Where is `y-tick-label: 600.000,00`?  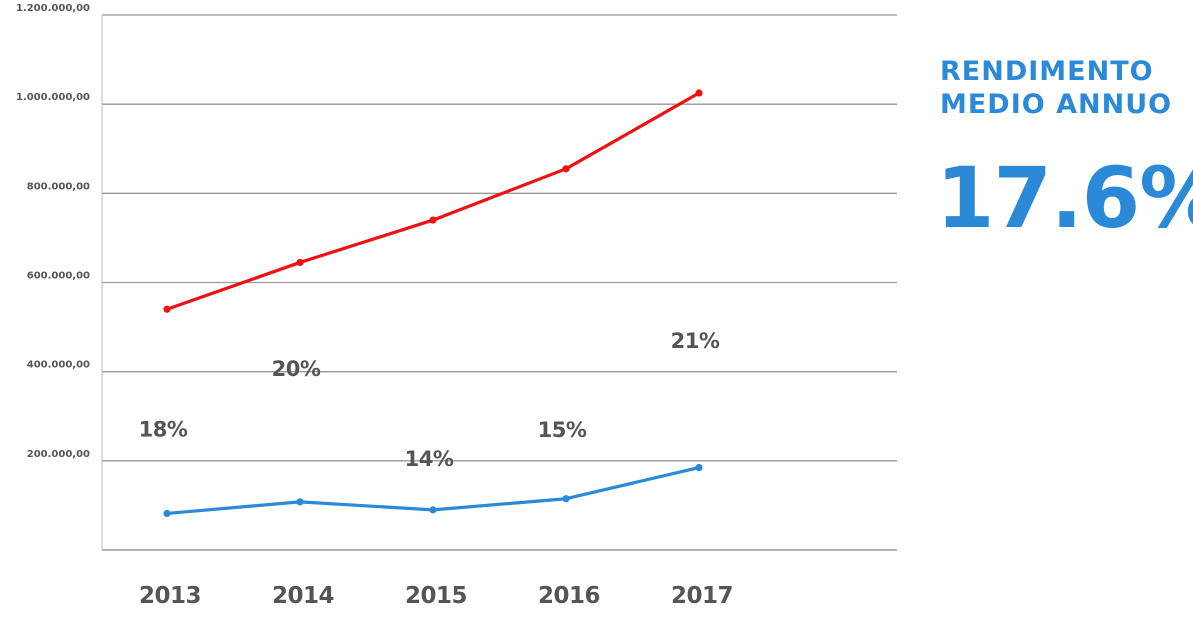
y-tick-label: 600.000,00 is located at coordinates (58, 276).